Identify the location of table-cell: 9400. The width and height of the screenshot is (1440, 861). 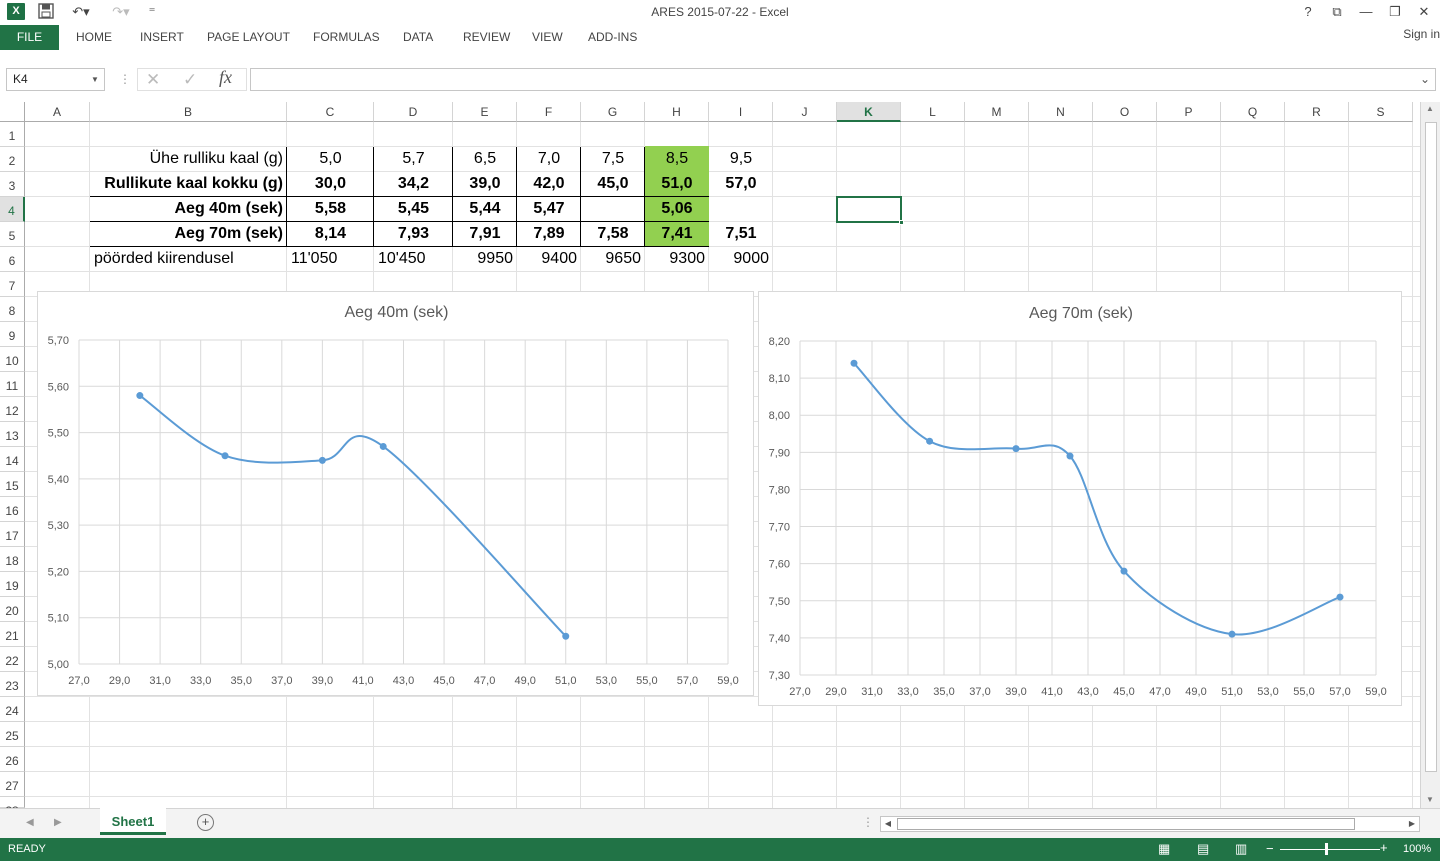
(559, 258).